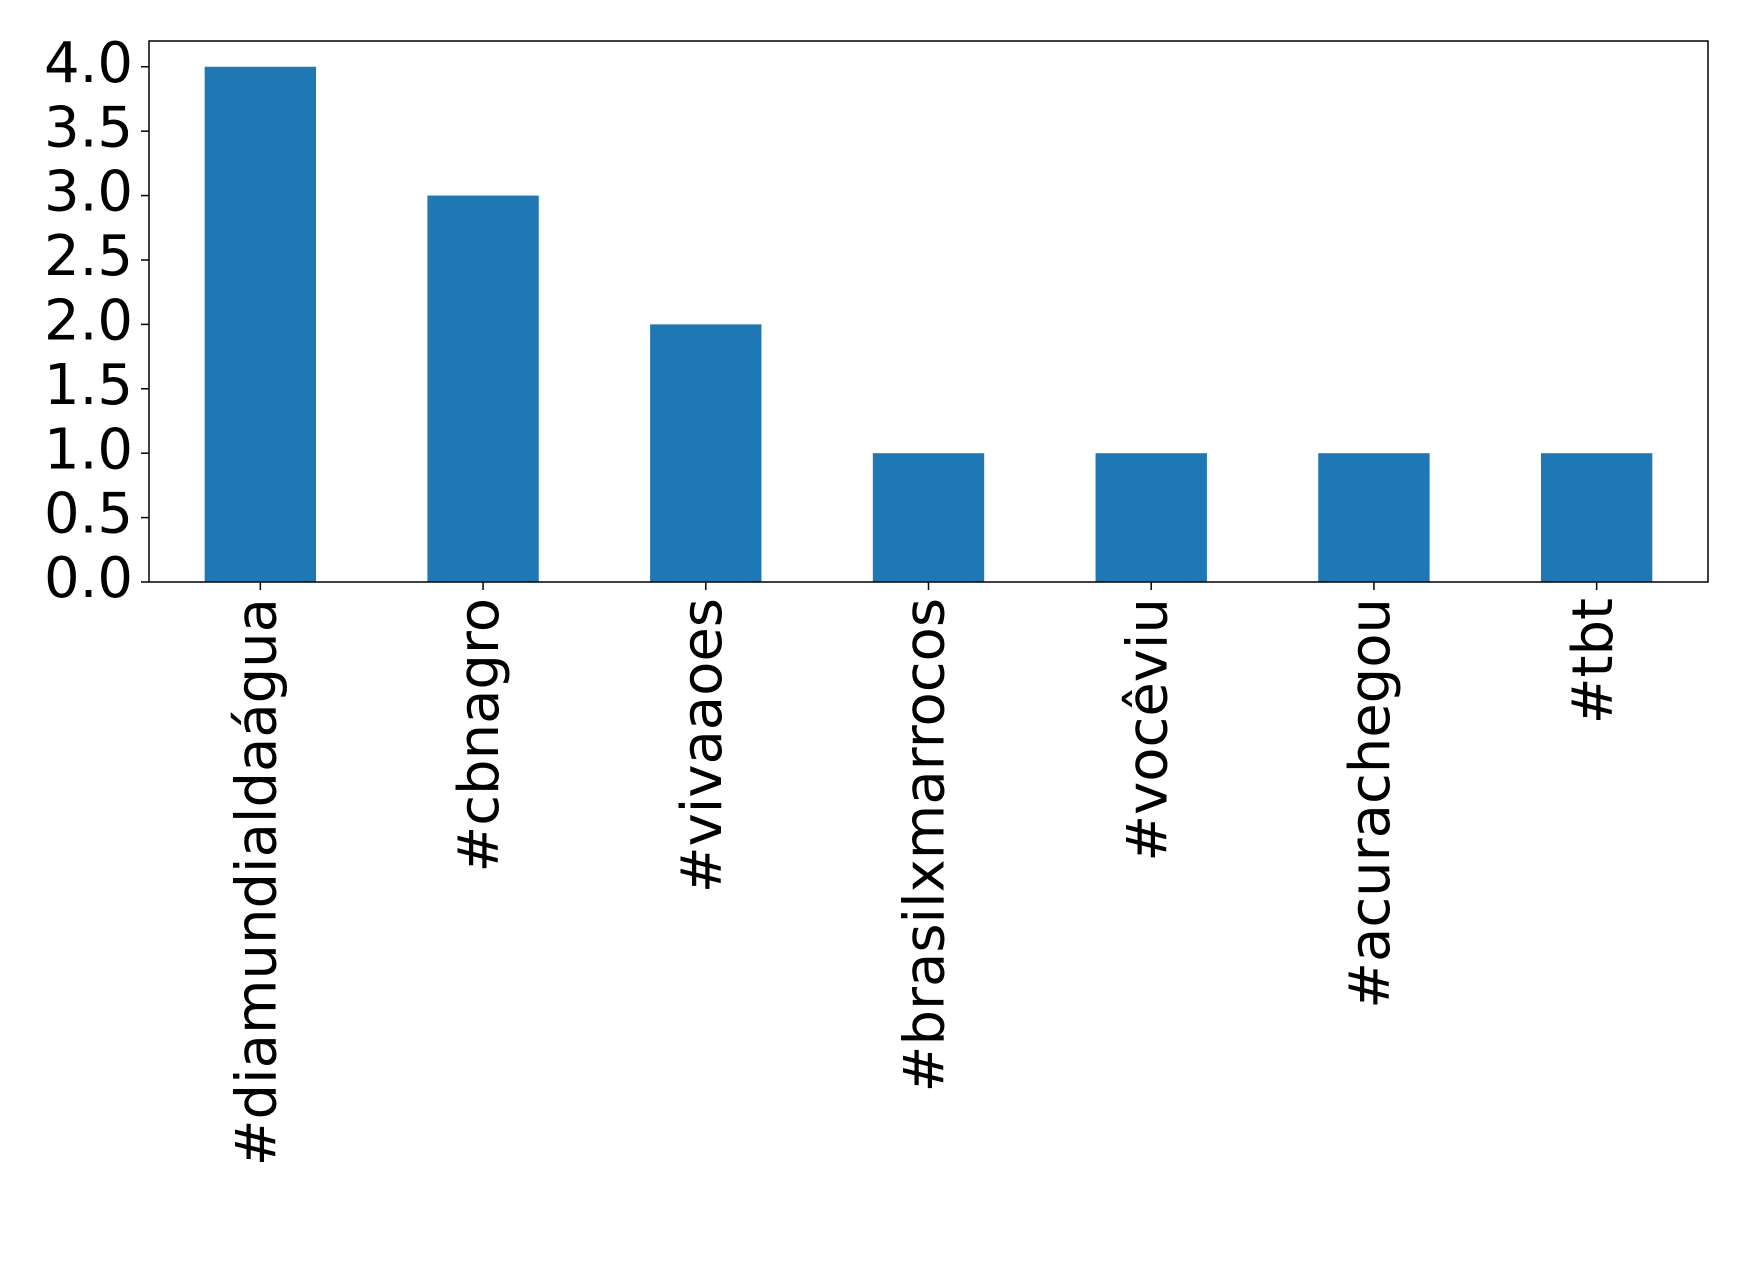  What do you see at coordinates (479, 735) in the screenshot?
I see `x-tick-label: #cbnagro` at bounding box center [479, 735].